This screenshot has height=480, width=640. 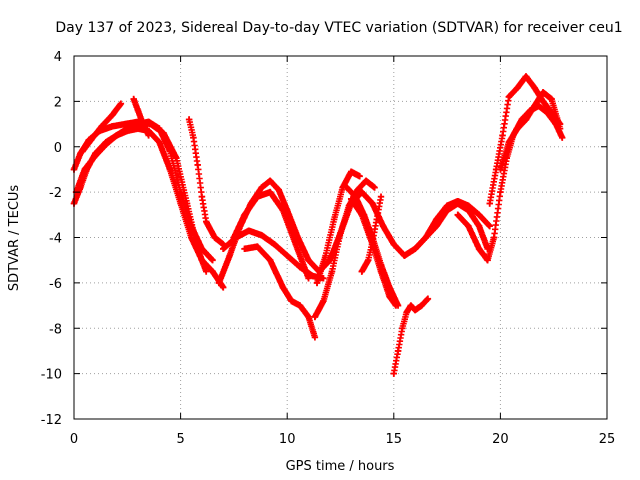 I want to click on y-tick-label: 0, so click(x=58, y=148).